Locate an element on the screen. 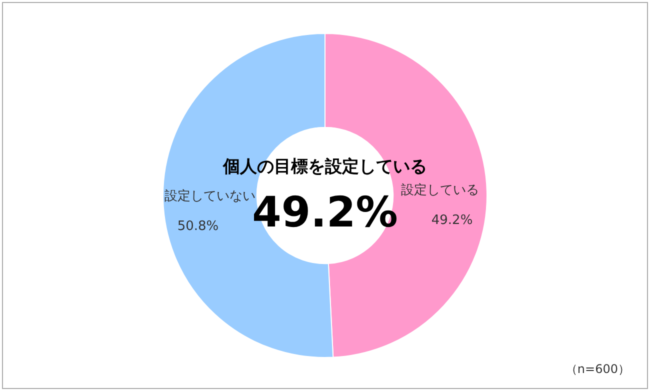  text: （n=600） is located at coordinates (597, 369).